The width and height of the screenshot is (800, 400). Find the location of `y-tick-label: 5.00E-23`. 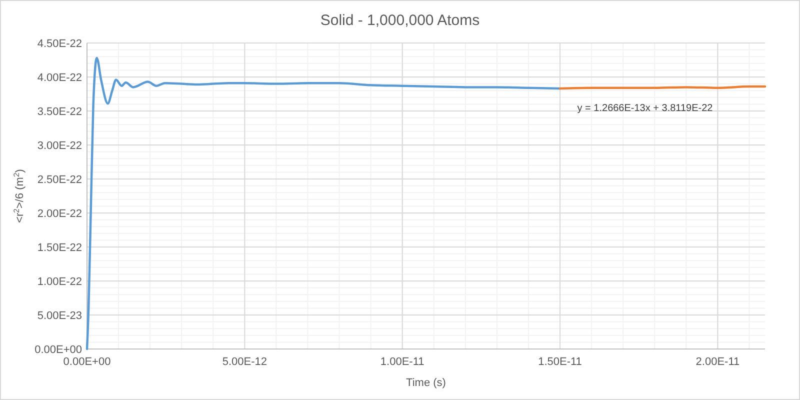

y-tick-label: 5.00E-23 is located at coordinates (59, 316).